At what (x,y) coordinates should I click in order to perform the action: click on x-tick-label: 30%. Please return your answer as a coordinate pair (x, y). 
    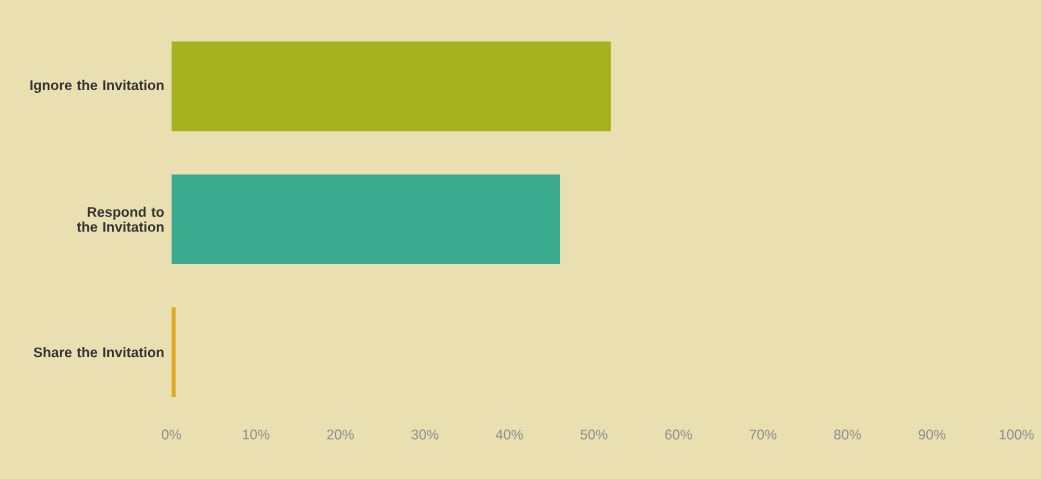
    Looking at the image, I should click on (425, 434).